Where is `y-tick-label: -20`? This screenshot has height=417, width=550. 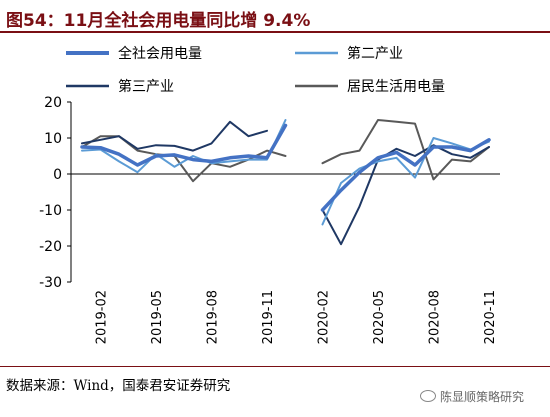 y-tick-label: -20 is located at coordinates (50, 247).